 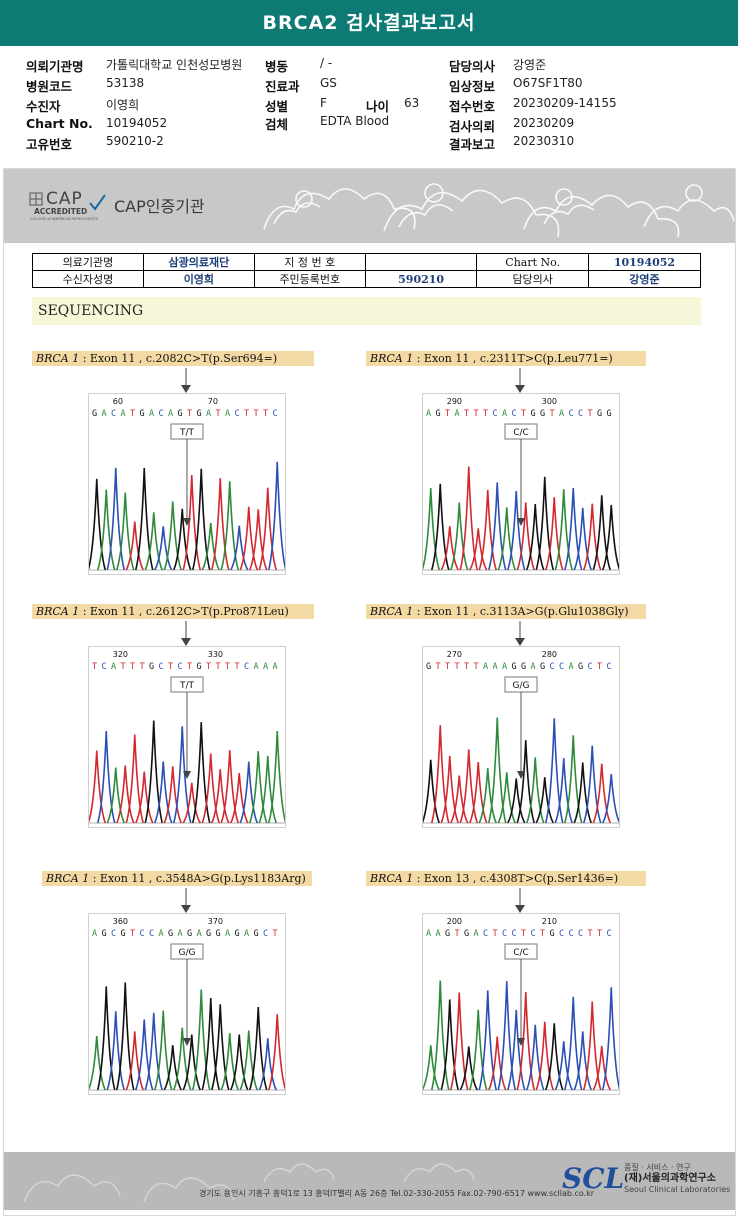 What do you see at coordinates (521, 433) in the screenshot?
I see `genotype-call: C/C` at bounding box center [521, 433].